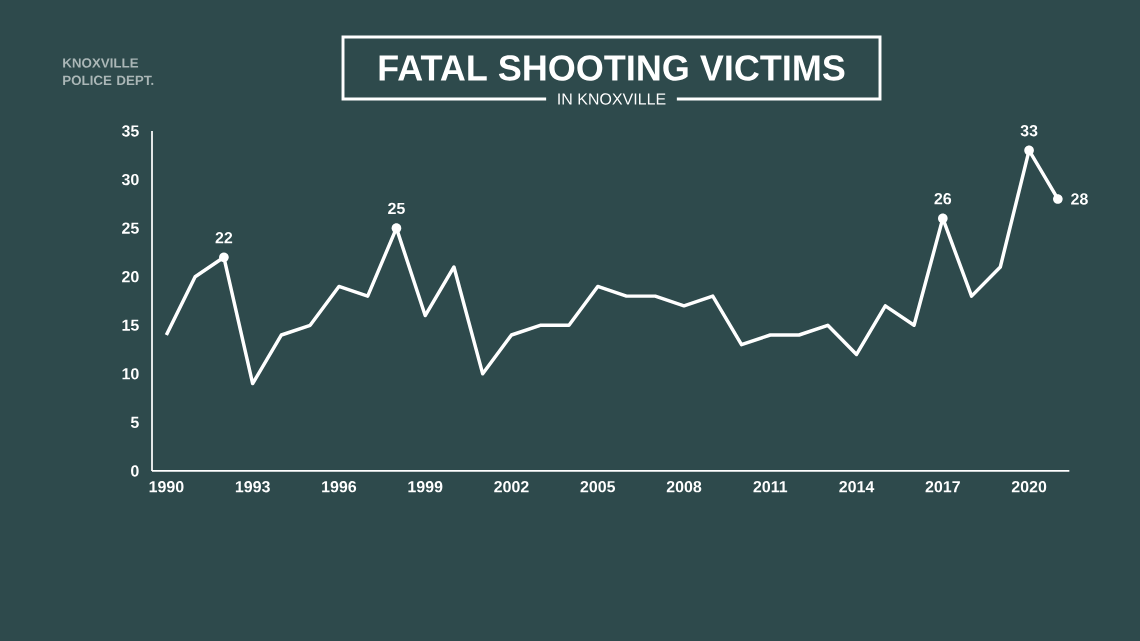 Image resolution: width=1140 pixels, height=641 pixels. Describe the element at coordinates (396, 208) in the screenshot. I see `data-label: 25` at that location.